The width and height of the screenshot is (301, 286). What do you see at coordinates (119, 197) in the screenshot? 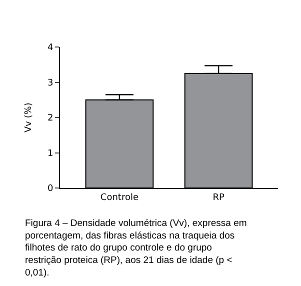
I see `x-tick-label: Controle` at bounding box center [119, 197].